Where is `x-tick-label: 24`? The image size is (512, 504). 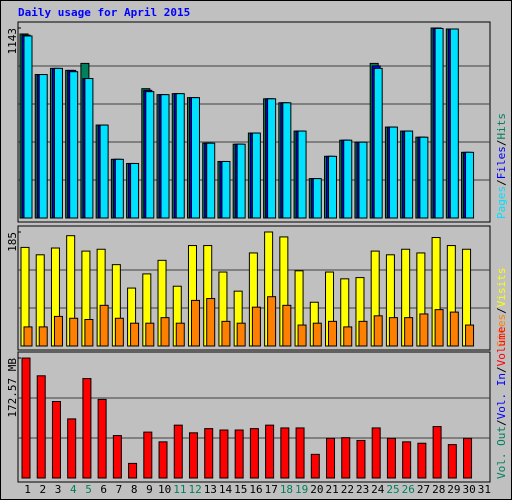
x-tick-label: 24 is located at coordinates (378, 489).